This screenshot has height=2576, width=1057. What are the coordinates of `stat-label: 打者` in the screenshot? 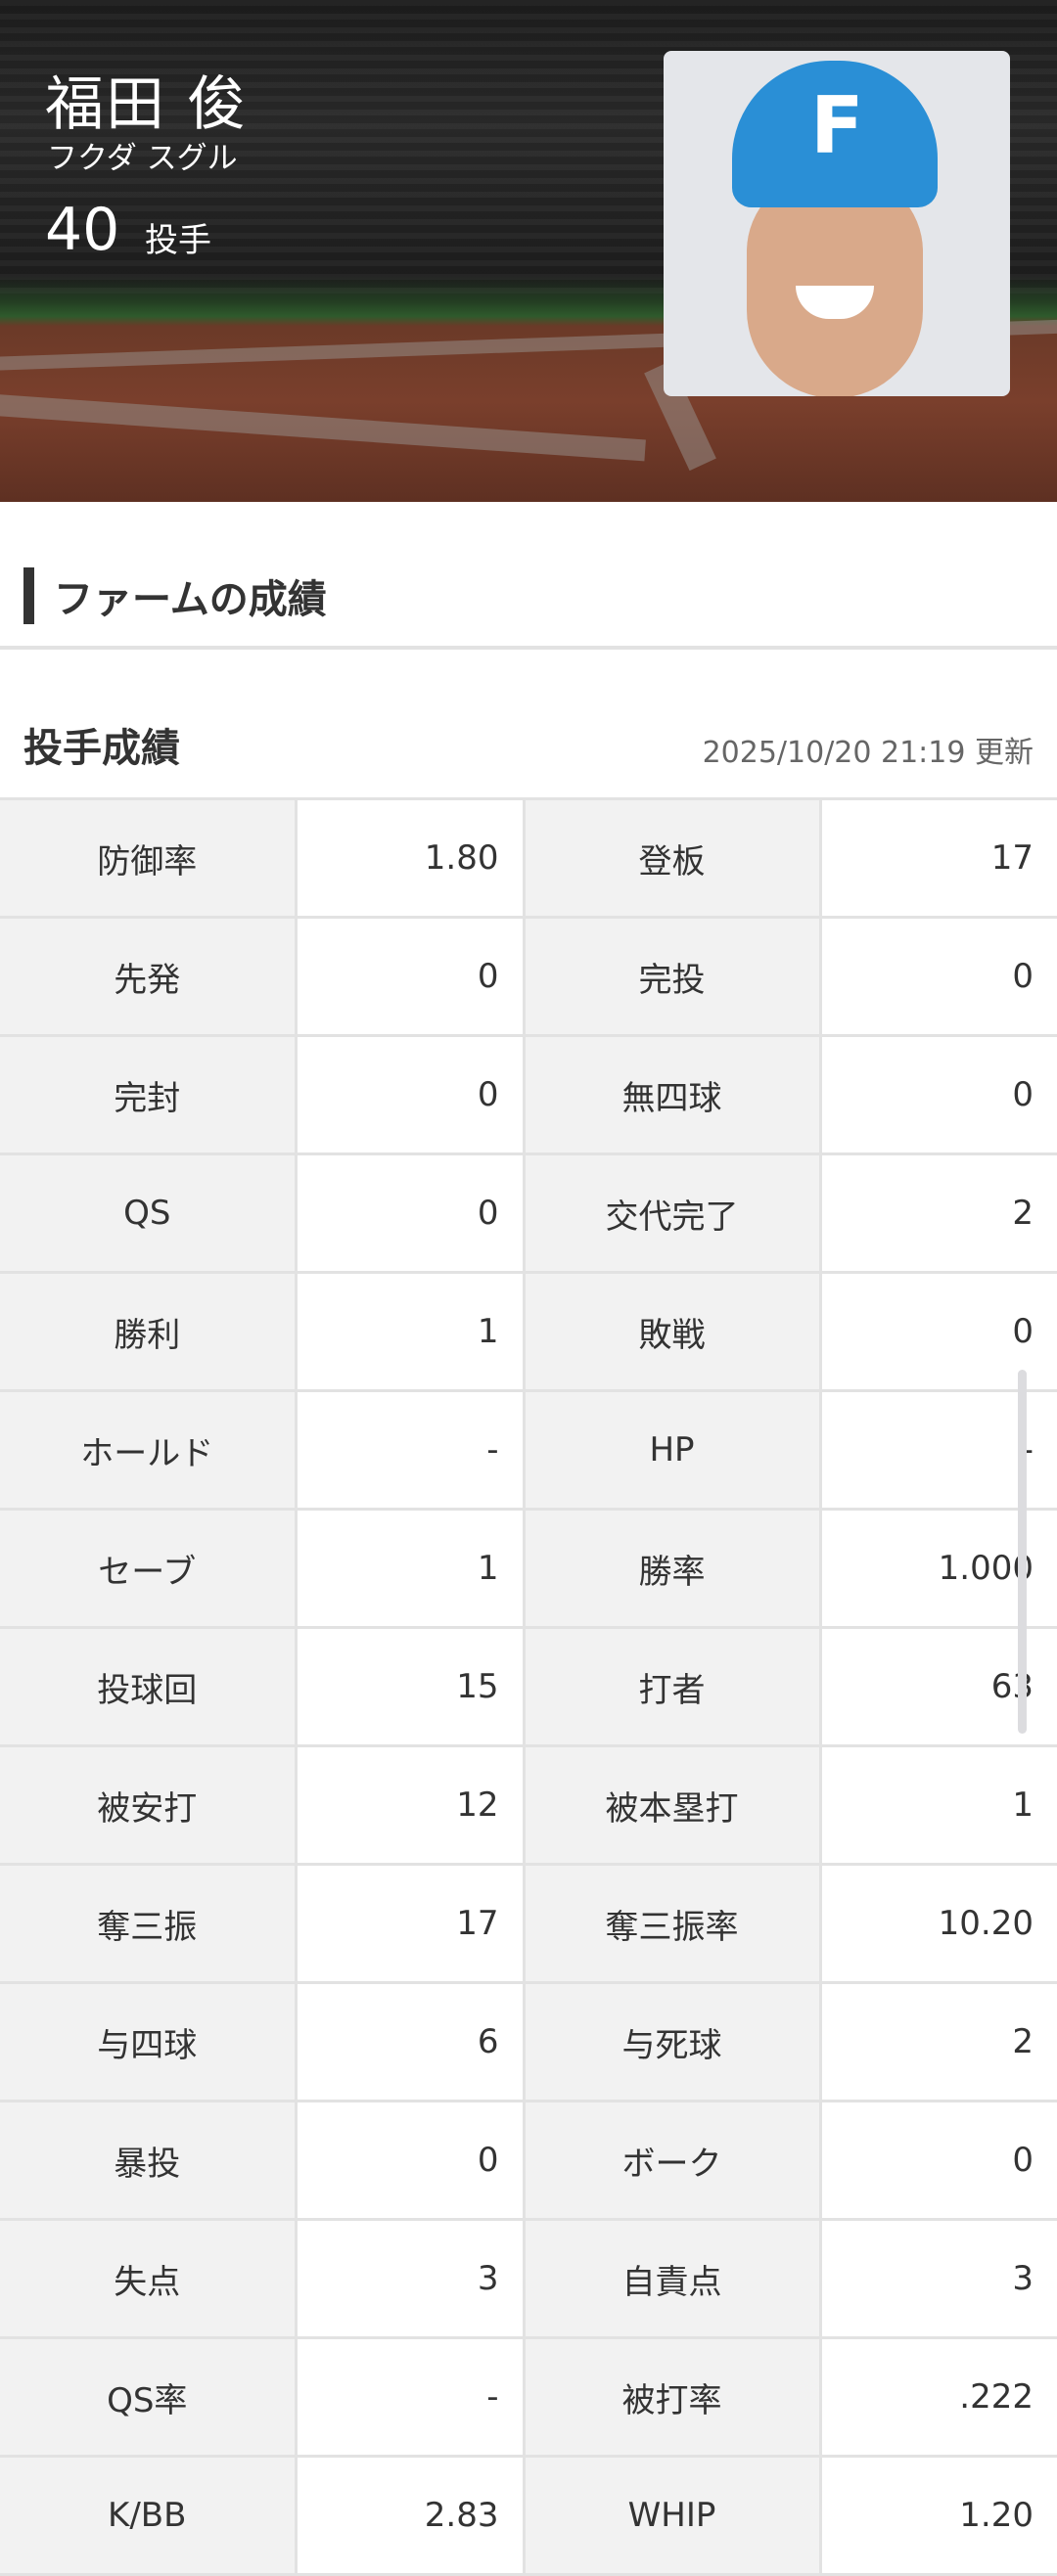 It's located at (673, 1686).